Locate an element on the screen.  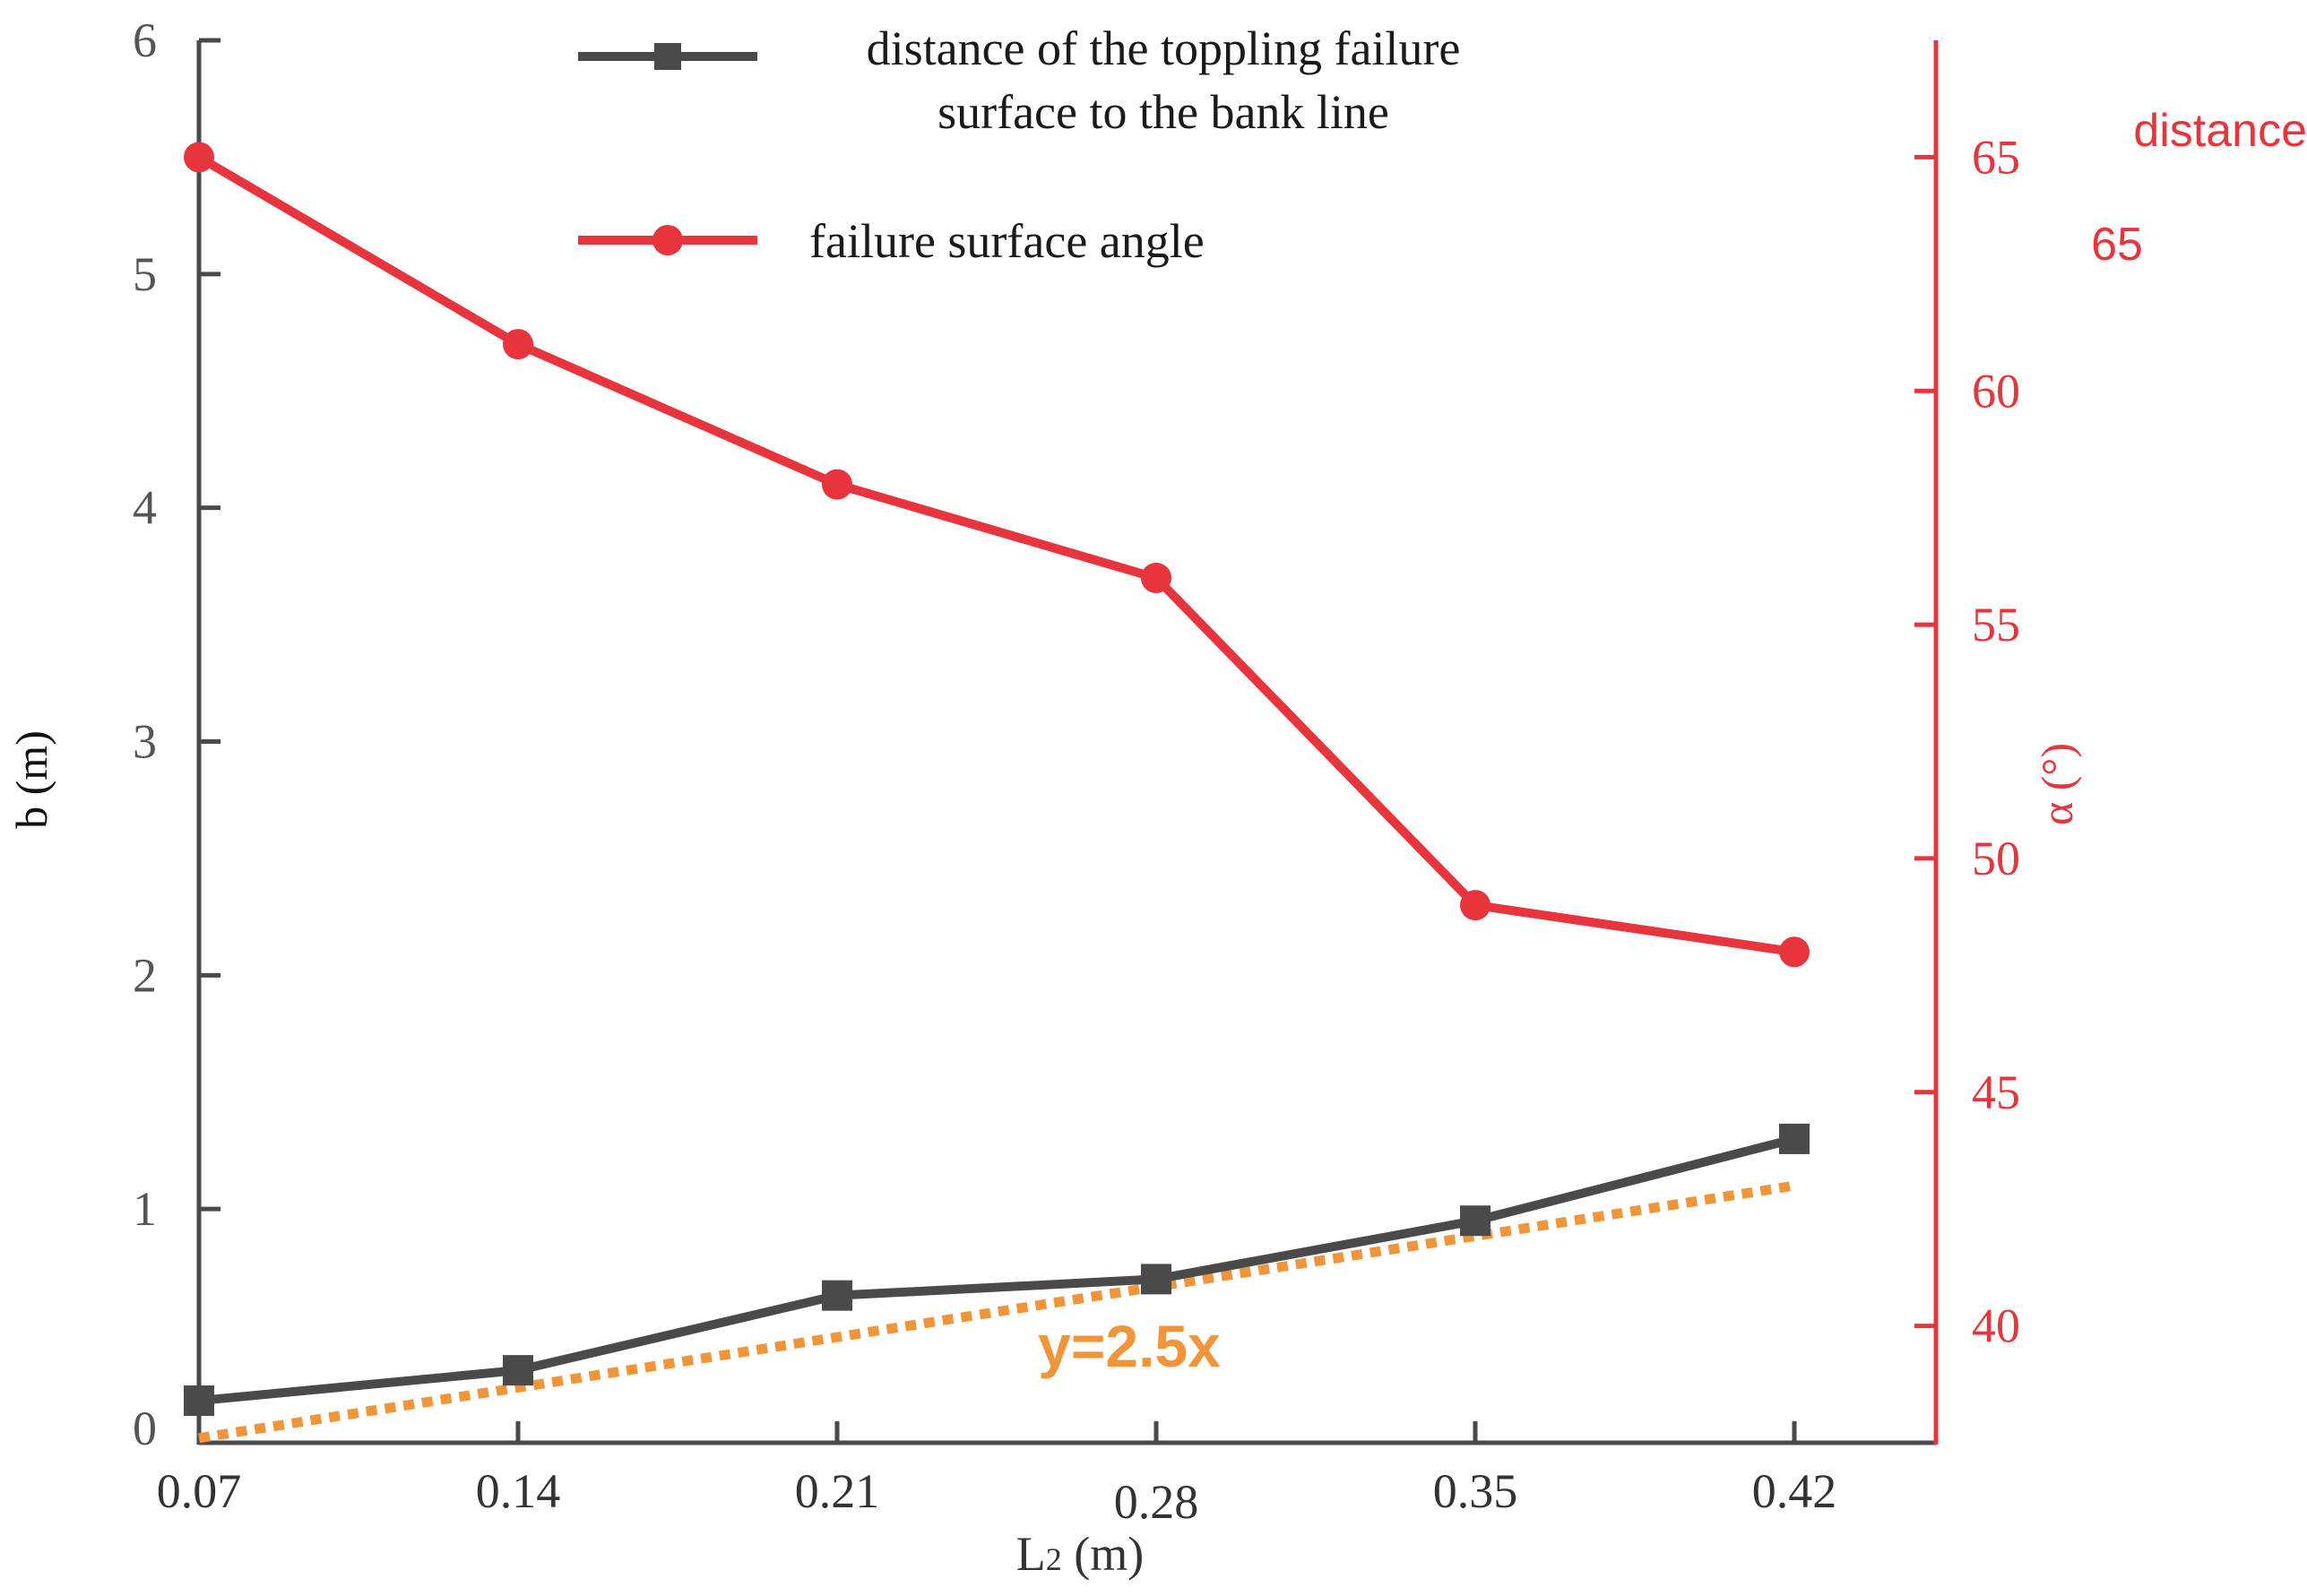
x-axis-title-unit: (m) is located at coordinates (1103, 1554).